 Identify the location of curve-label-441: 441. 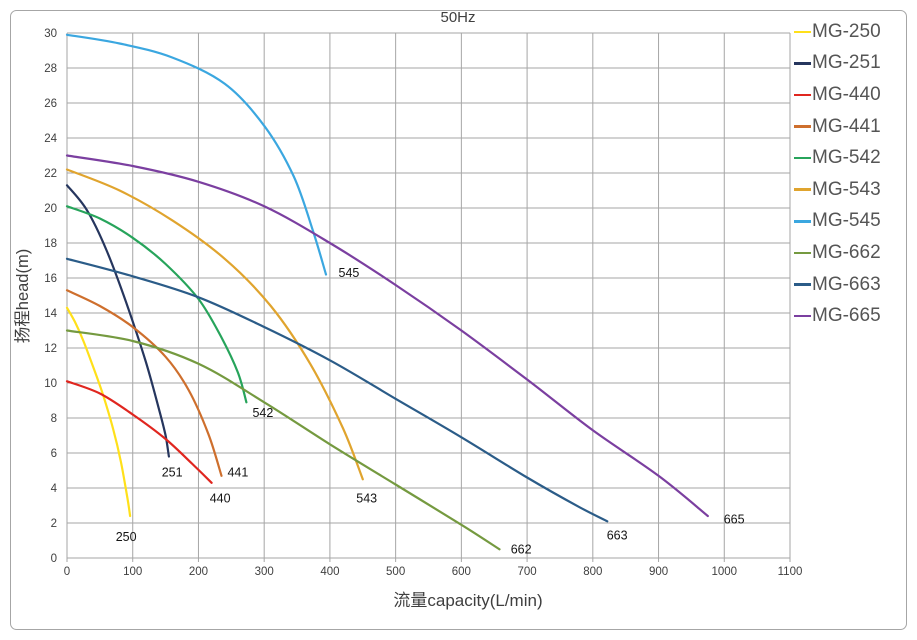
(237, 472).